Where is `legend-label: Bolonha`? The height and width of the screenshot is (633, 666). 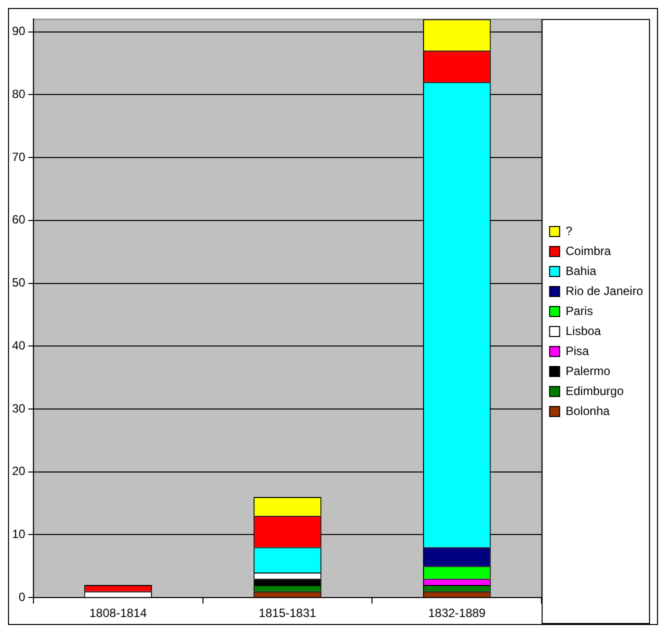
legend-label: Bolonha is located at coordinates (588, 411).